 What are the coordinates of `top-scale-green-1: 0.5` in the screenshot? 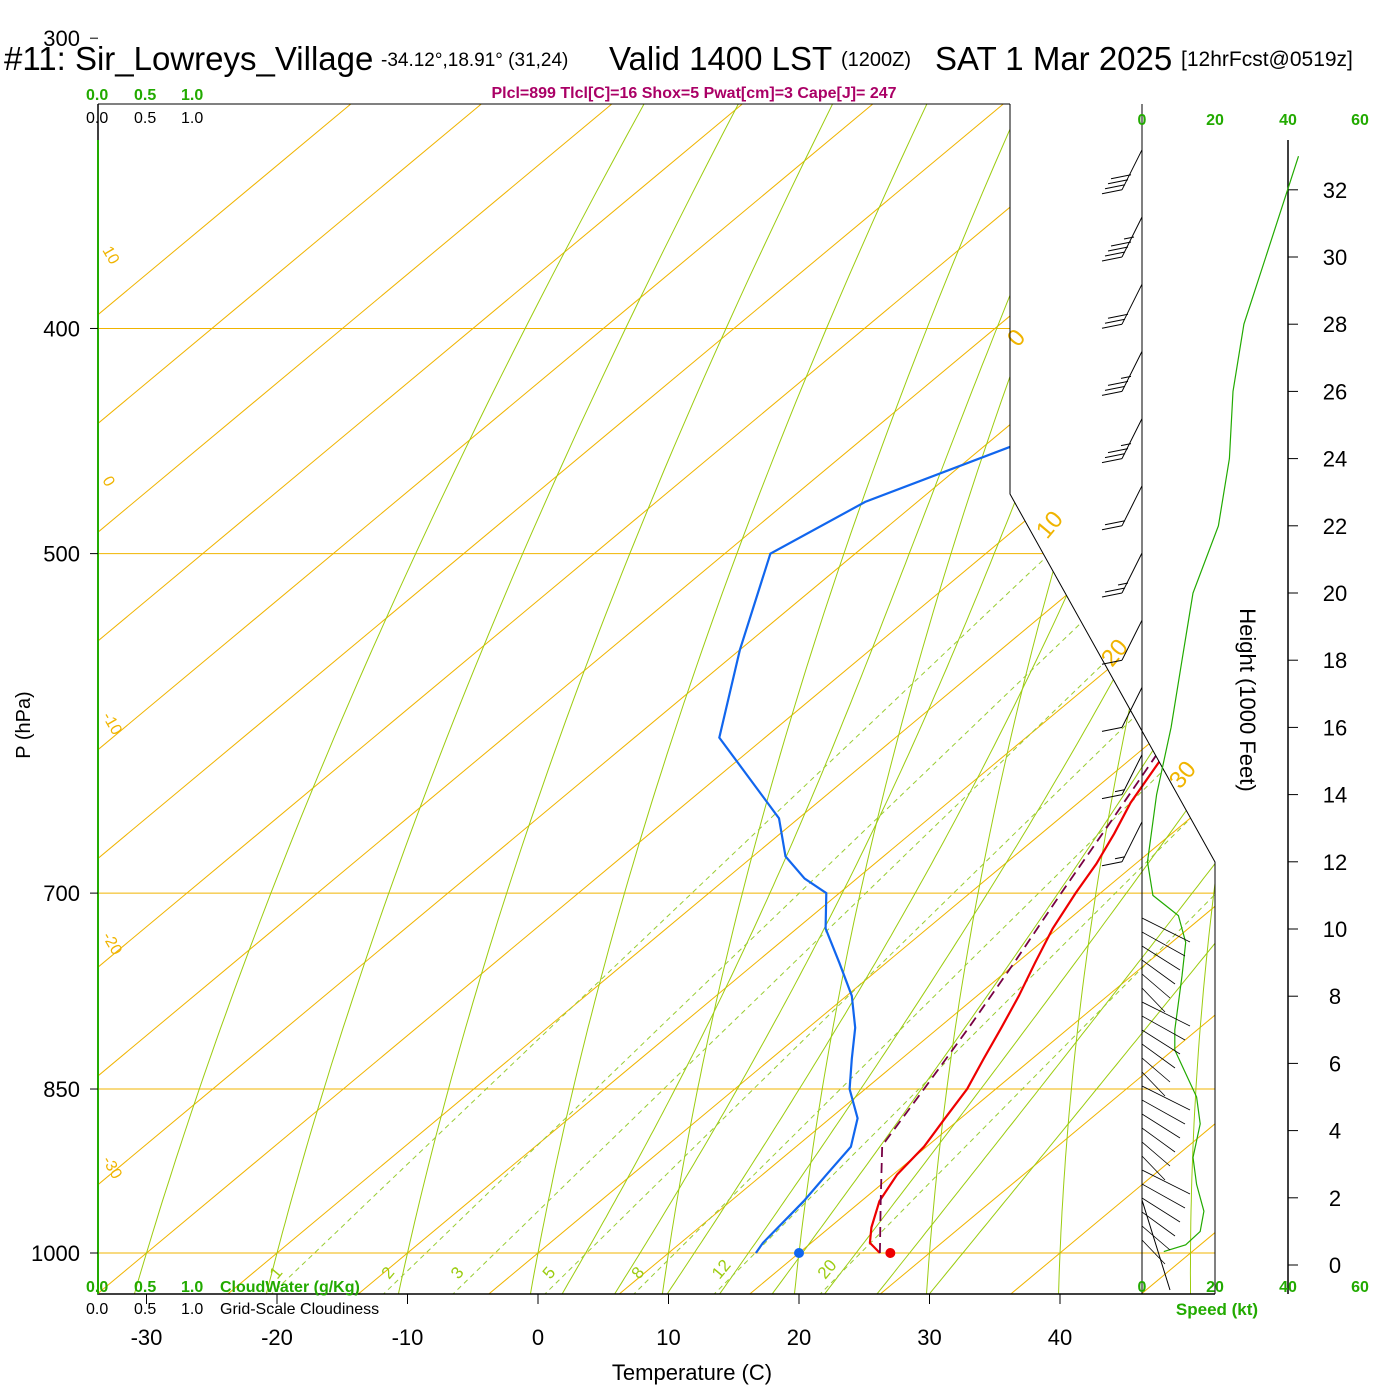 It's located at (145, 95).